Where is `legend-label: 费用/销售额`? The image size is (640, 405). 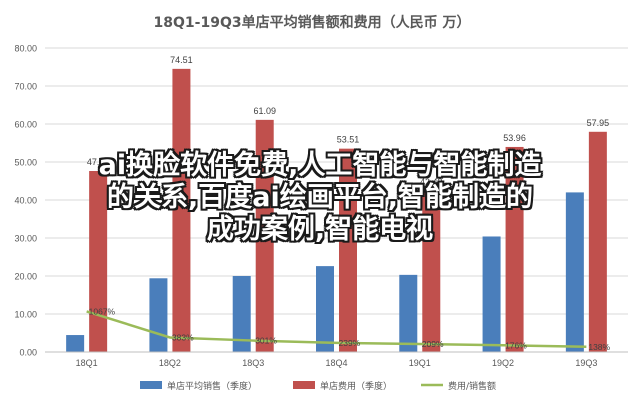 legend-label: 费用/销售额 is located at coordinates (472, 386).